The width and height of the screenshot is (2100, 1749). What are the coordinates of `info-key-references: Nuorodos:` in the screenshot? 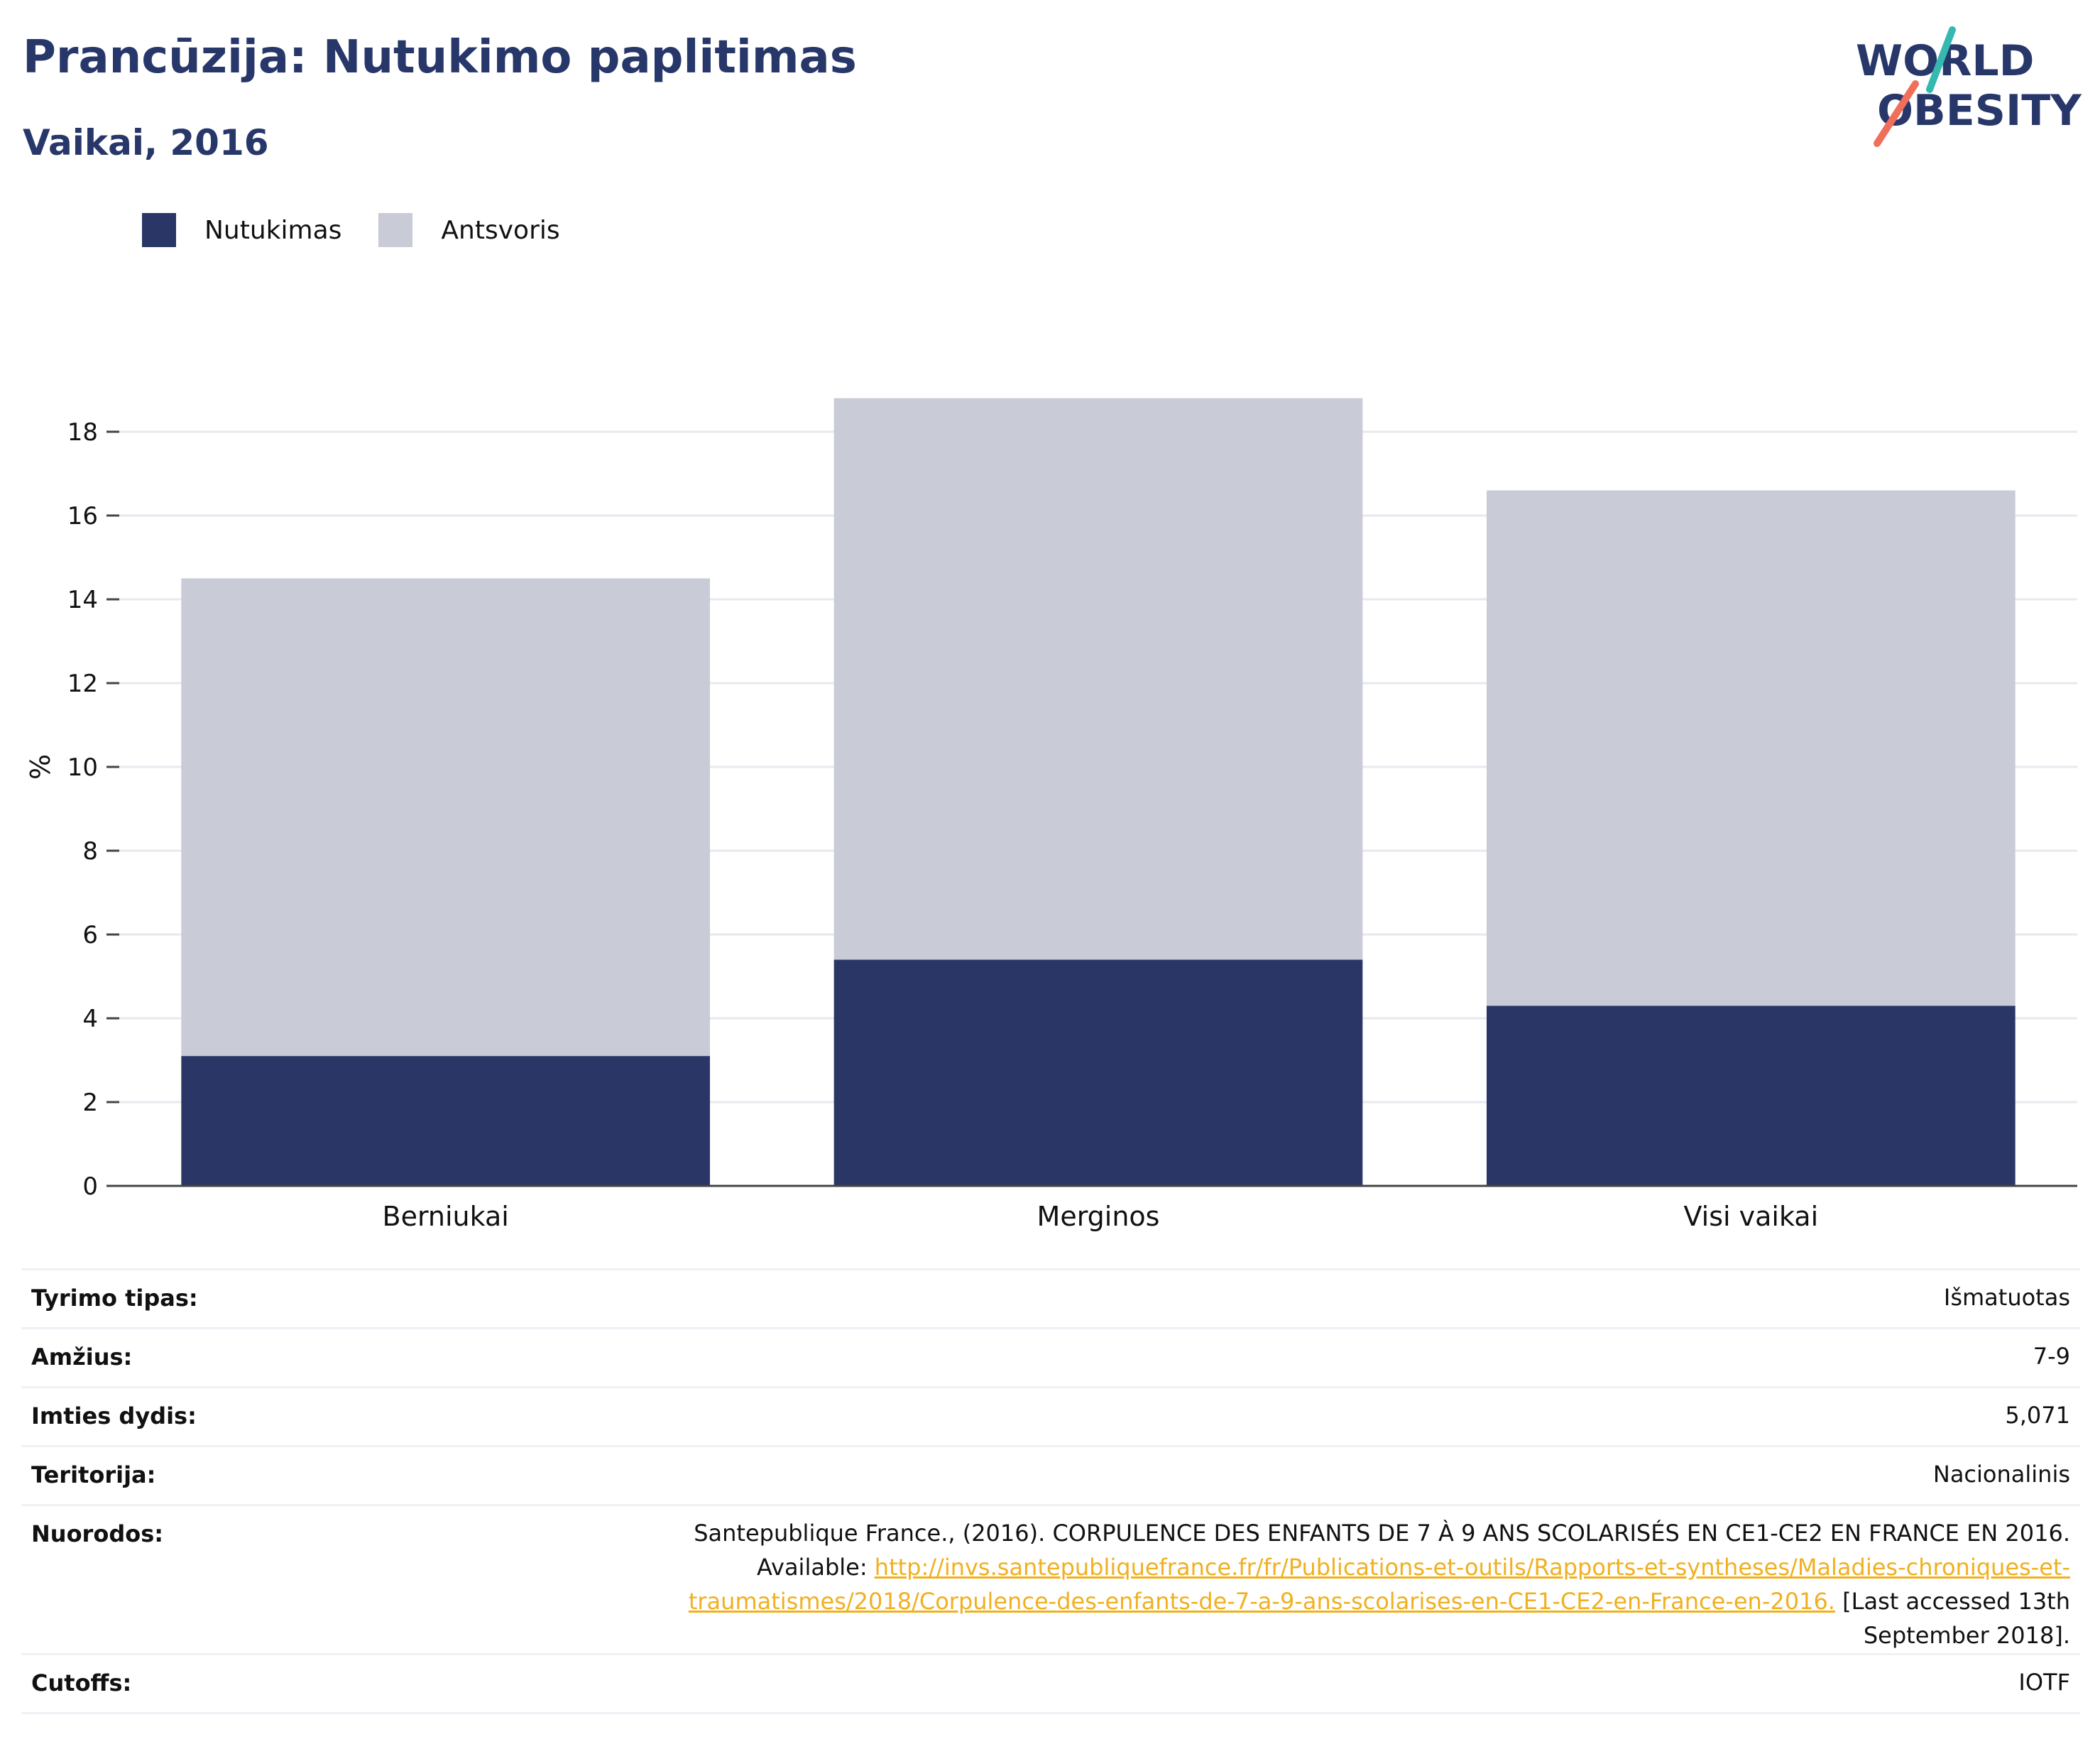 It's located at (244, 1580).